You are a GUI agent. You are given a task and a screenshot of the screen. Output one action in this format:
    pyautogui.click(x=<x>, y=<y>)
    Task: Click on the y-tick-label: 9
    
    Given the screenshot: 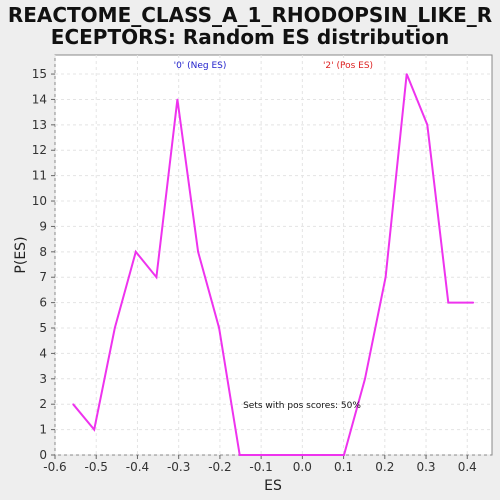 What is the action you would take?
    pyautogui.click(x=43, y=226)
    